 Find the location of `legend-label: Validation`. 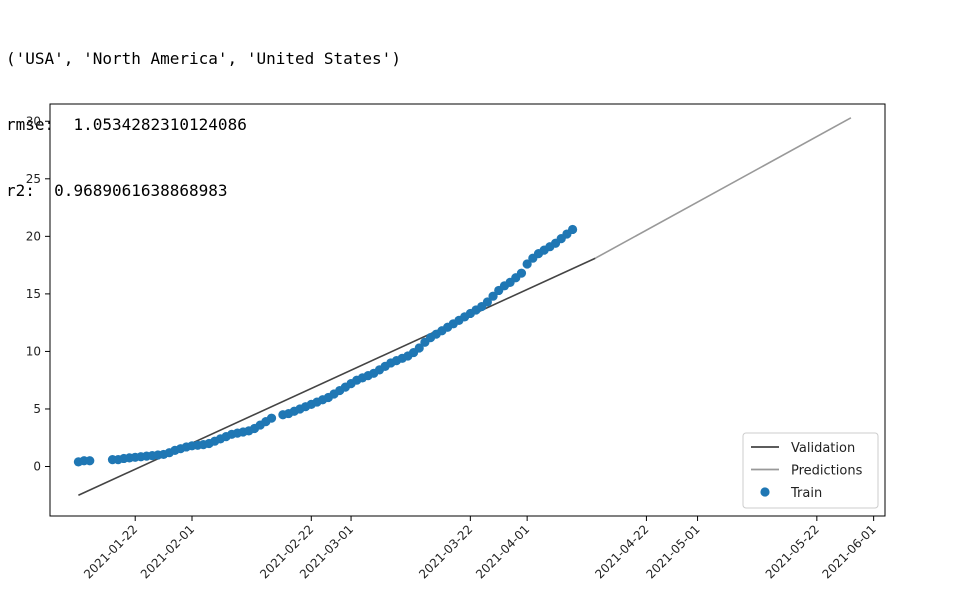

legend-label: Validation is located at coordinates (823, 448).